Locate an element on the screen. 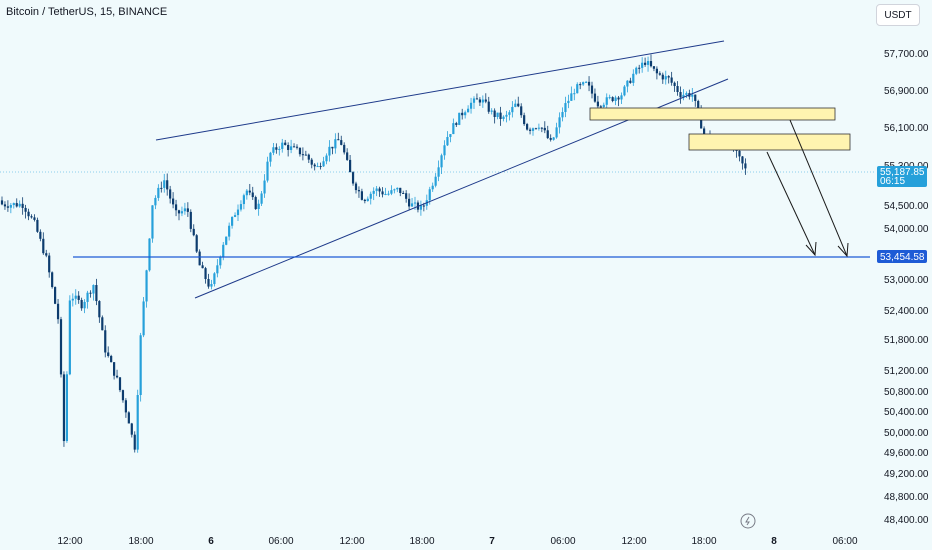 The height and width of the screenshot is (550, 932). price-tick-label: 49,200.00 is located at coordinates (906, 474).